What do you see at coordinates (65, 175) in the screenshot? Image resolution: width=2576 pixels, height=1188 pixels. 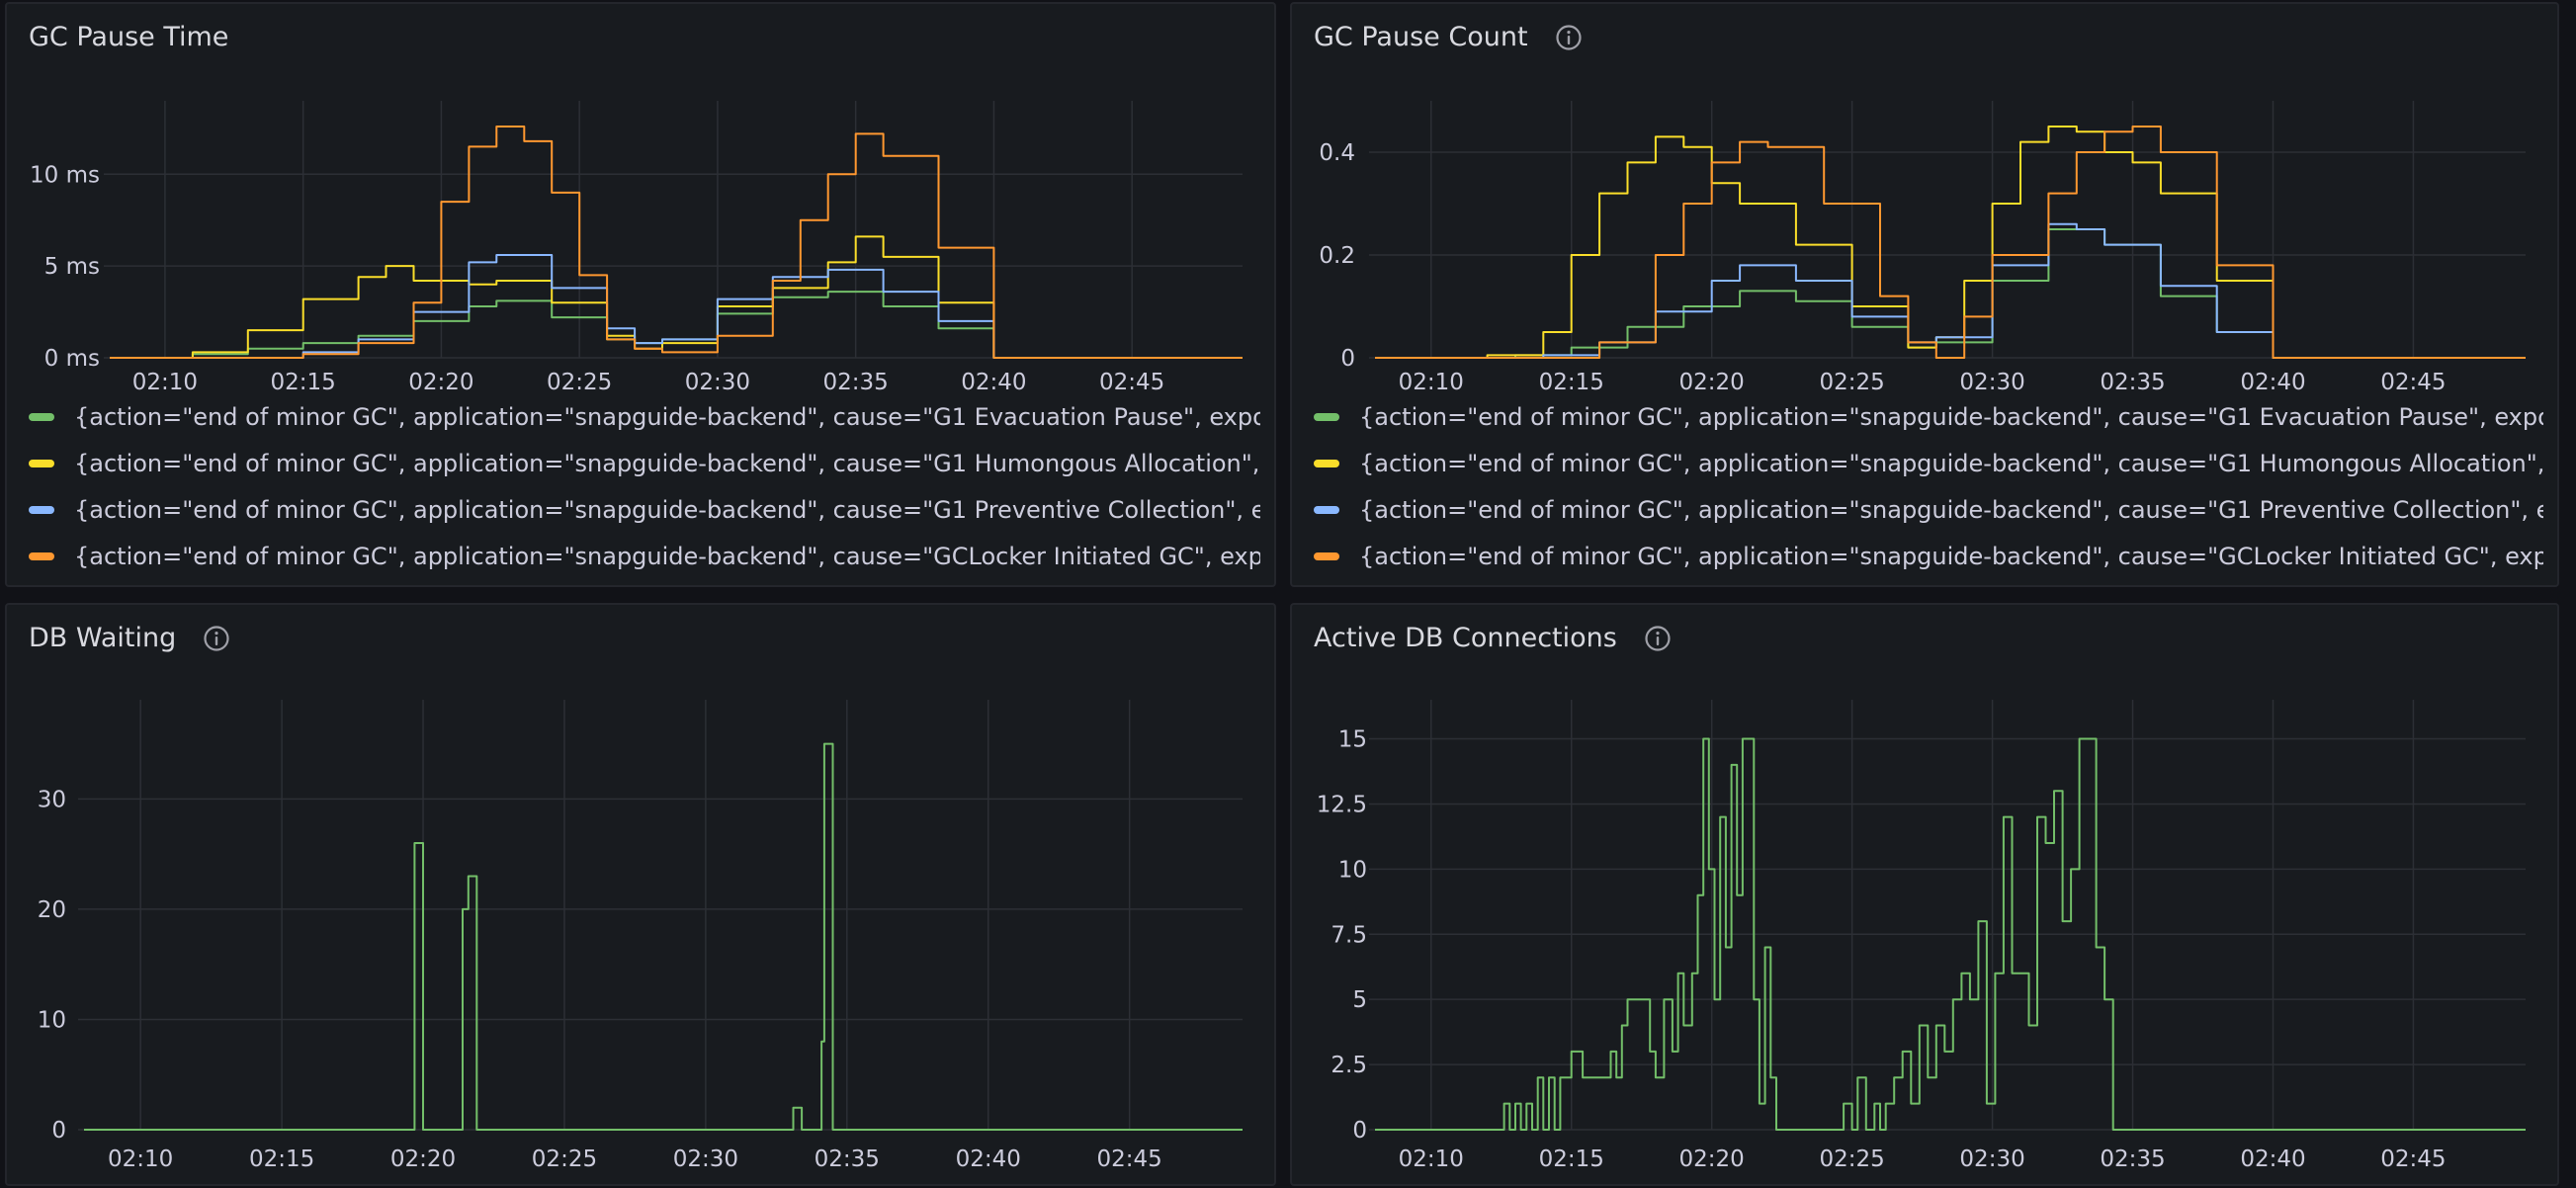 I see `y-tick-label: 10 ms` at bounding box center [65, 175].